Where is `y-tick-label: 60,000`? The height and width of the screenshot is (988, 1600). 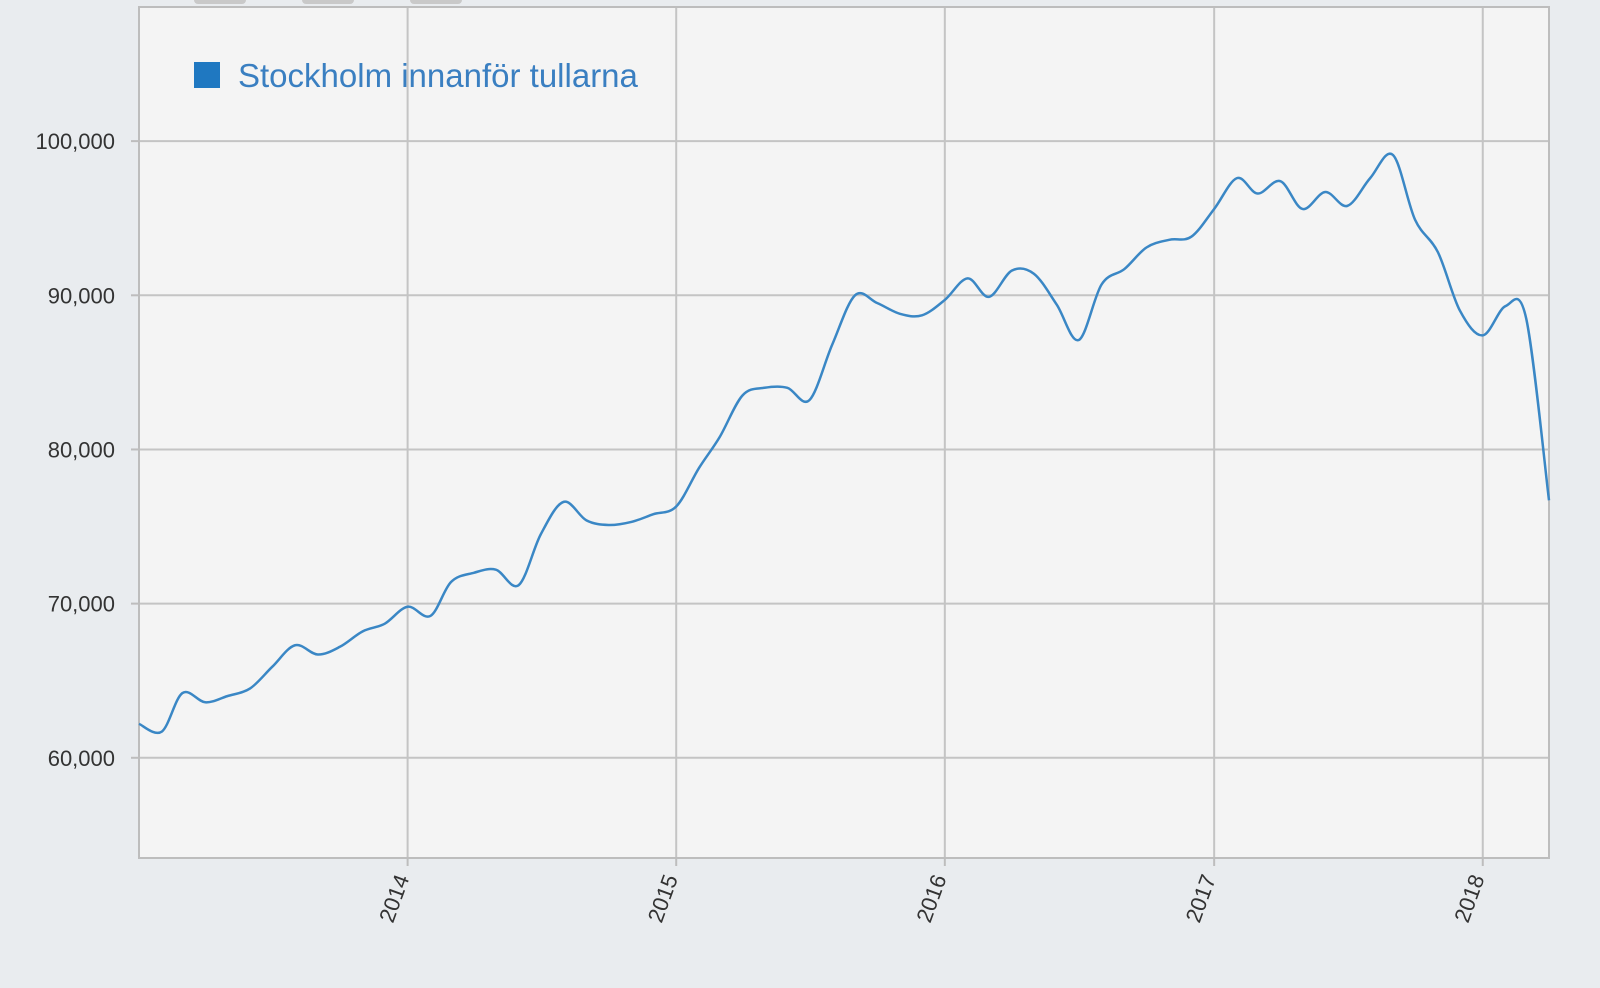 y-tick-label: 60,000 is located at coordinates (81, 758).